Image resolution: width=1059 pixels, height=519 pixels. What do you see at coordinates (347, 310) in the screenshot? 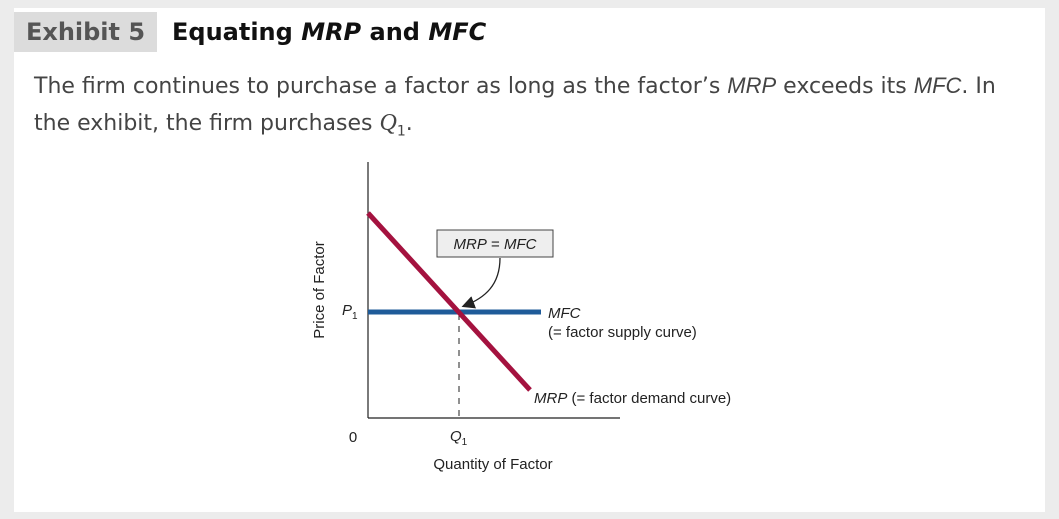
I see `p1-letter: P` at bounding box center [347, 310].